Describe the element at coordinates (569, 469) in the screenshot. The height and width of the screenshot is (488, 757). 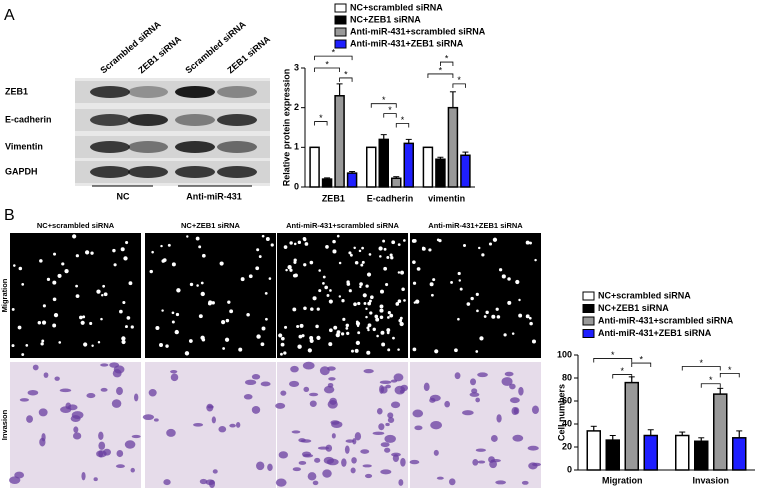
I see `y-tick-label: 0` at that location.